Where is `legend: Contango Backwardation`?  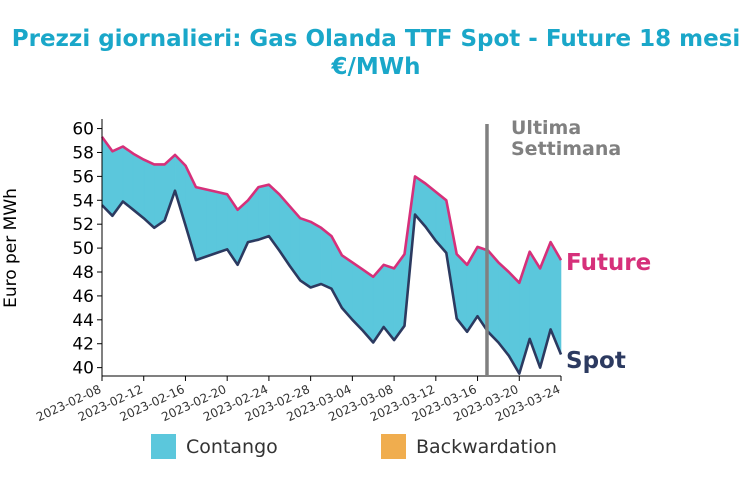
legend: Contango Backwardation is located at coordinates (354, 446).